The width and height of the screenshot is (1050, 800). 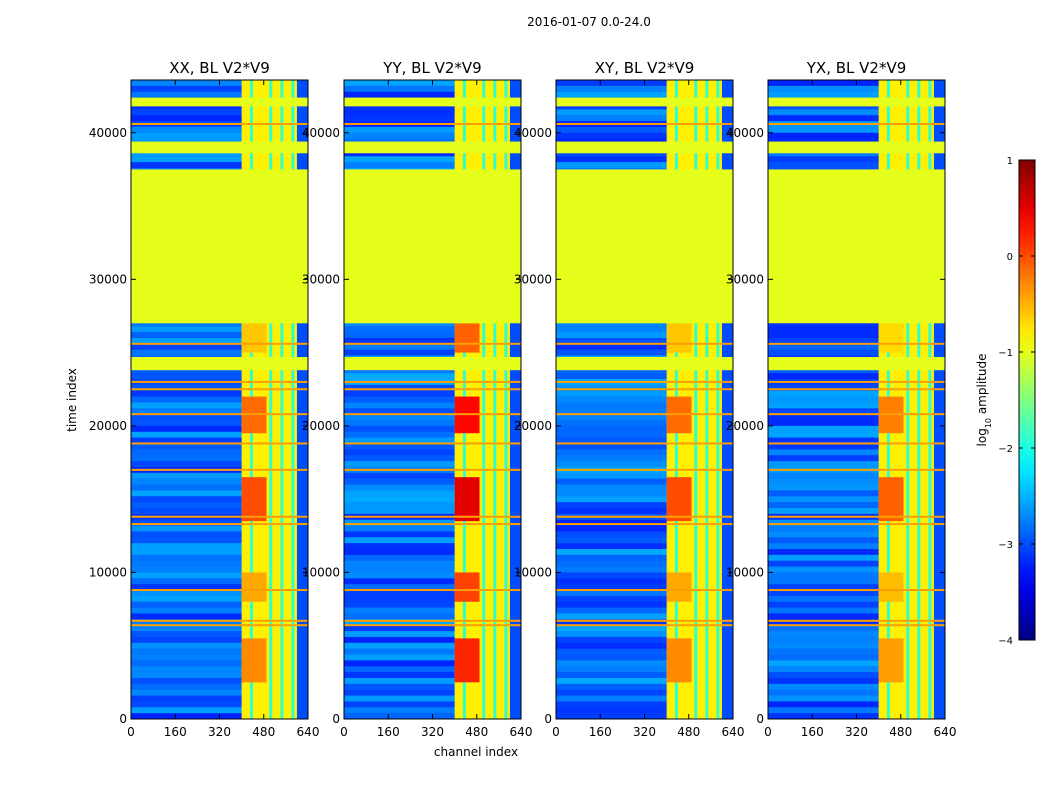 I want to click on panel-title: YY, BL V2*V9, so click(x=431, y=68).